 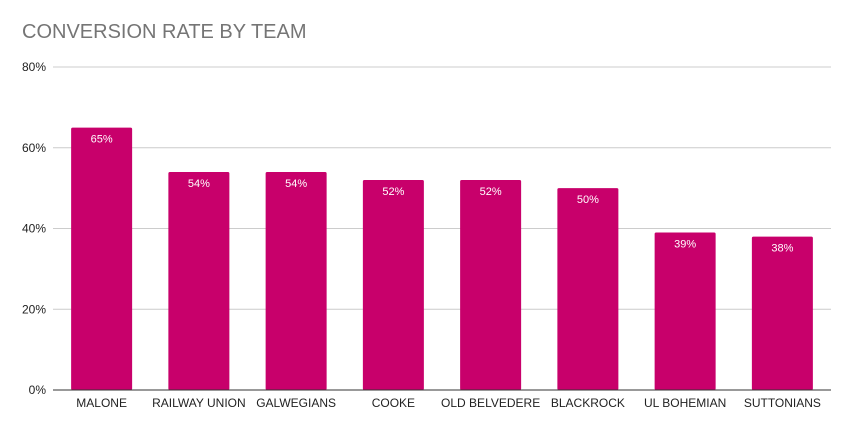 What do you see at coordinates (102, 140) in the screenshot?
I see `data-label: 65%` at bounding box center [102, 140].